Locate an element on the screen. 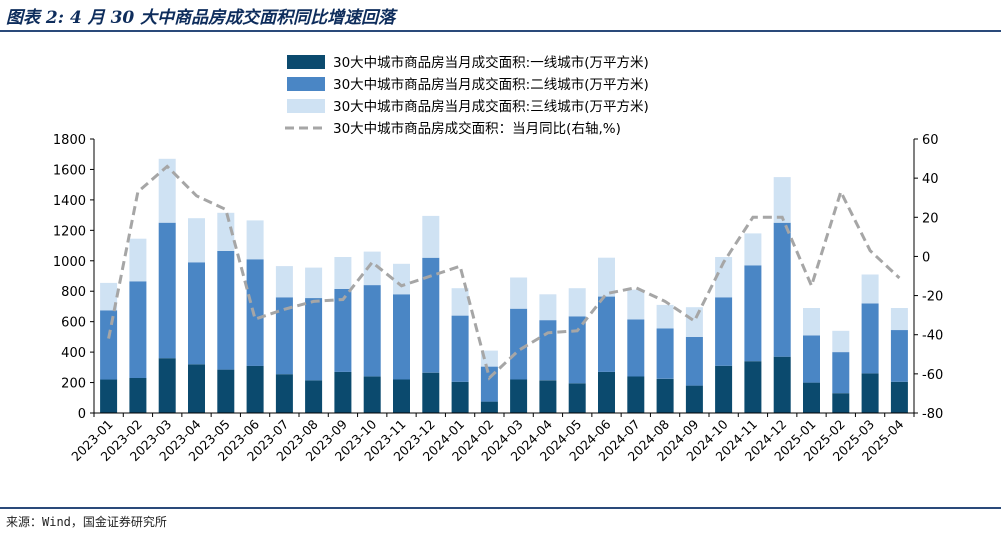 This screenshot has height=537, width=1001. left-tick-label: 1800 is located at coordinates (69, 140).